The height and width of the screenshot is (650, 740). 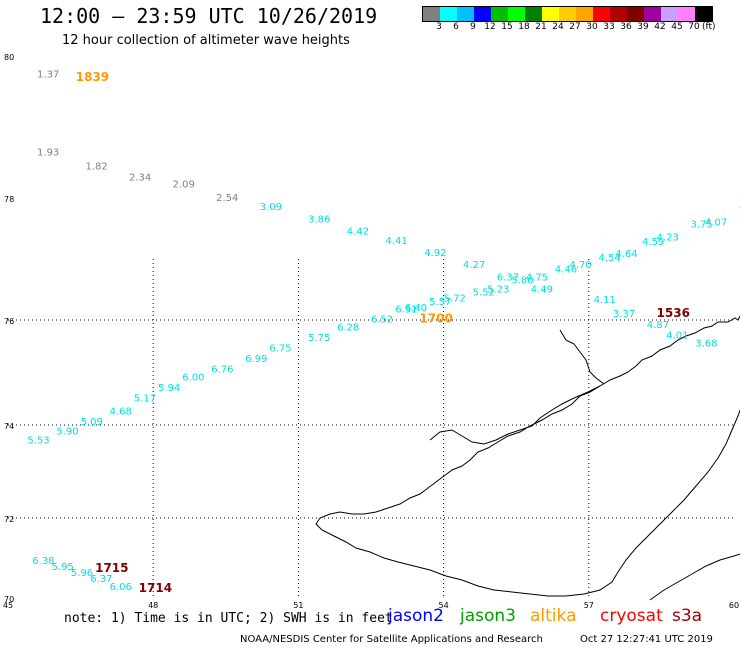 I want to click on lat-tick-label: 80, so click(x=9, y=57).